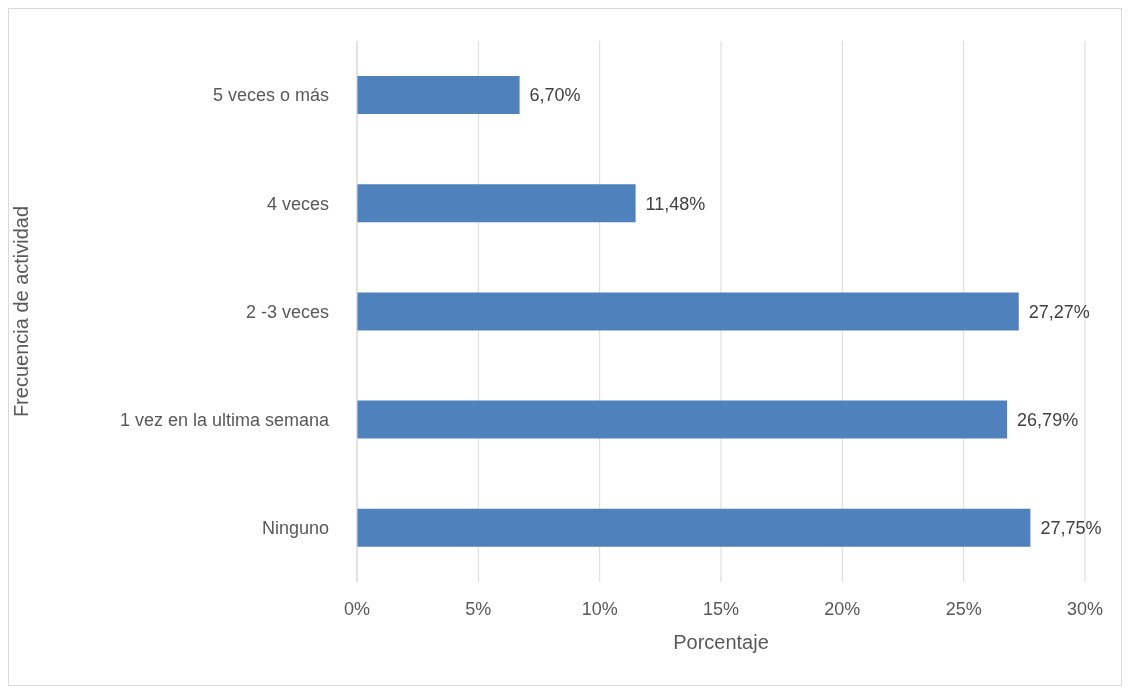 The image size is (1130, 694). What do you see at coordinates (1059, 311) in the screenshot?
I see `data-label: 27,27%` at bounding box center [1059, 311].